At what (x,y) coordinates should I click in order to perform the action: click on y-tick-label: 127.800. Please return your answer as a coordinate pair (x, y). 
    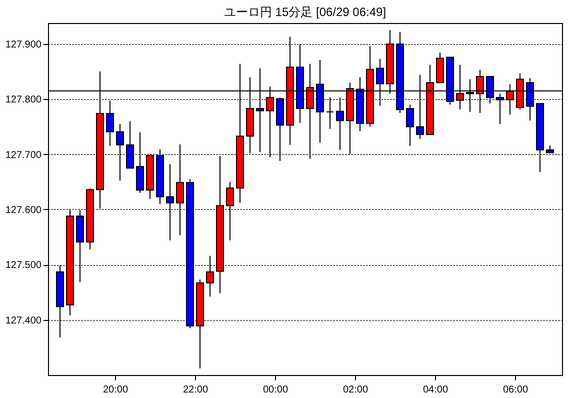
    Looking at the image, I should click on (23, 100).